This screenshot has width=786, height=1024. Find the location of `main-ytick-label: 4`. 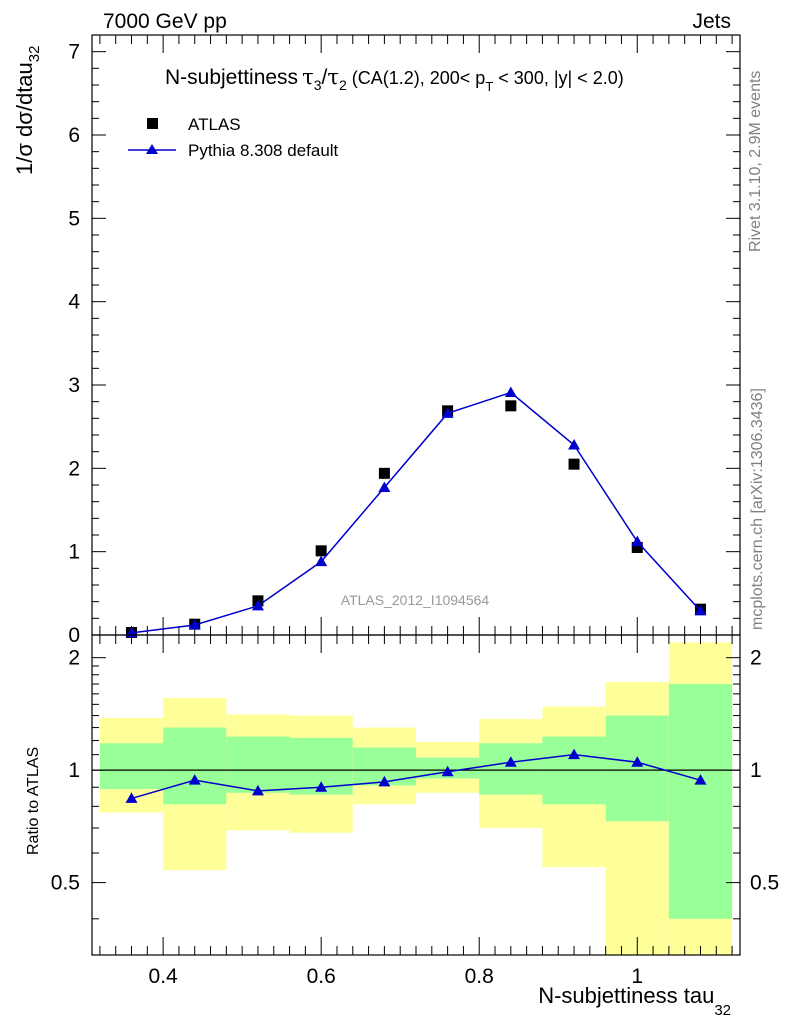

main-ytick-label: 4 is located at coordinates (74, 302).